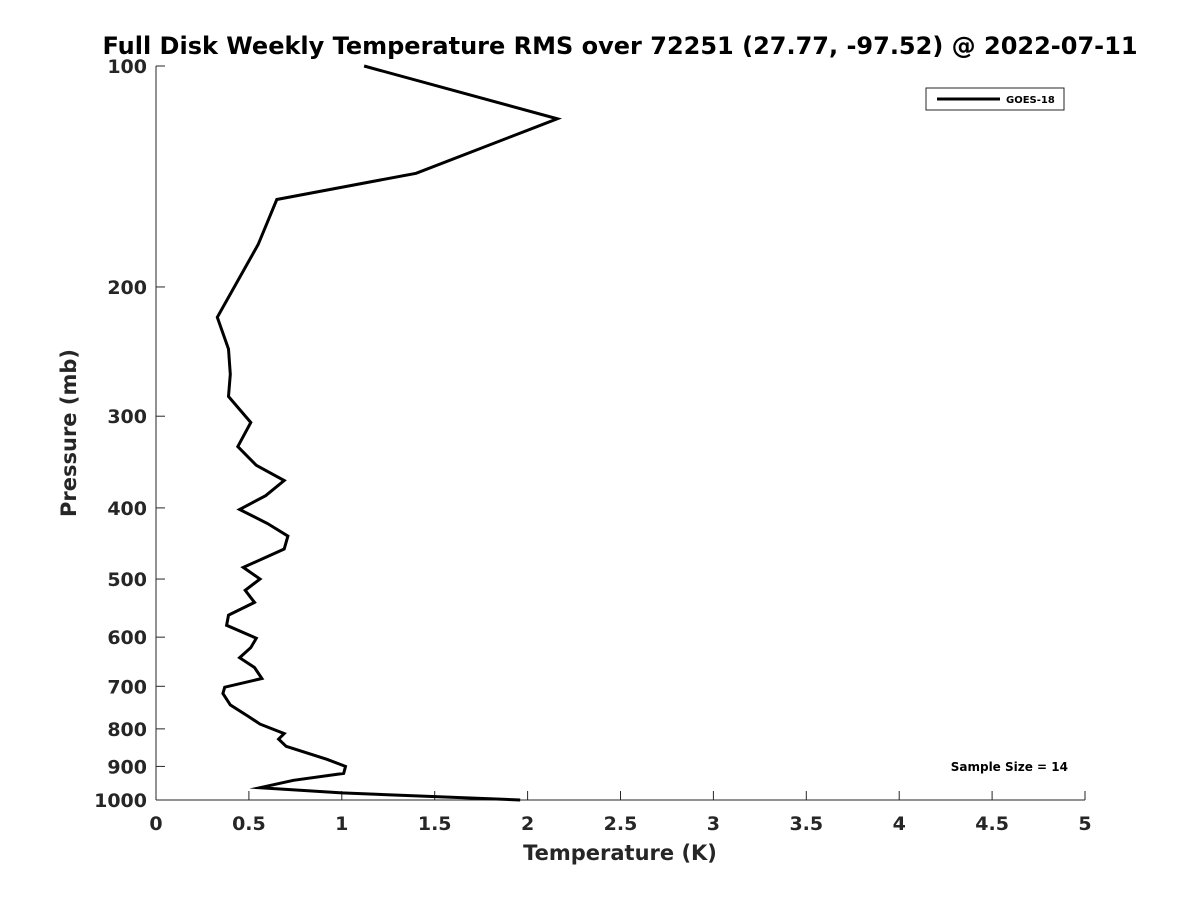 The image size is (1200, 900). Describe the element at coordinates (806, 824) in the screenshot. I see `x-tick-label: 3.5` at that location.